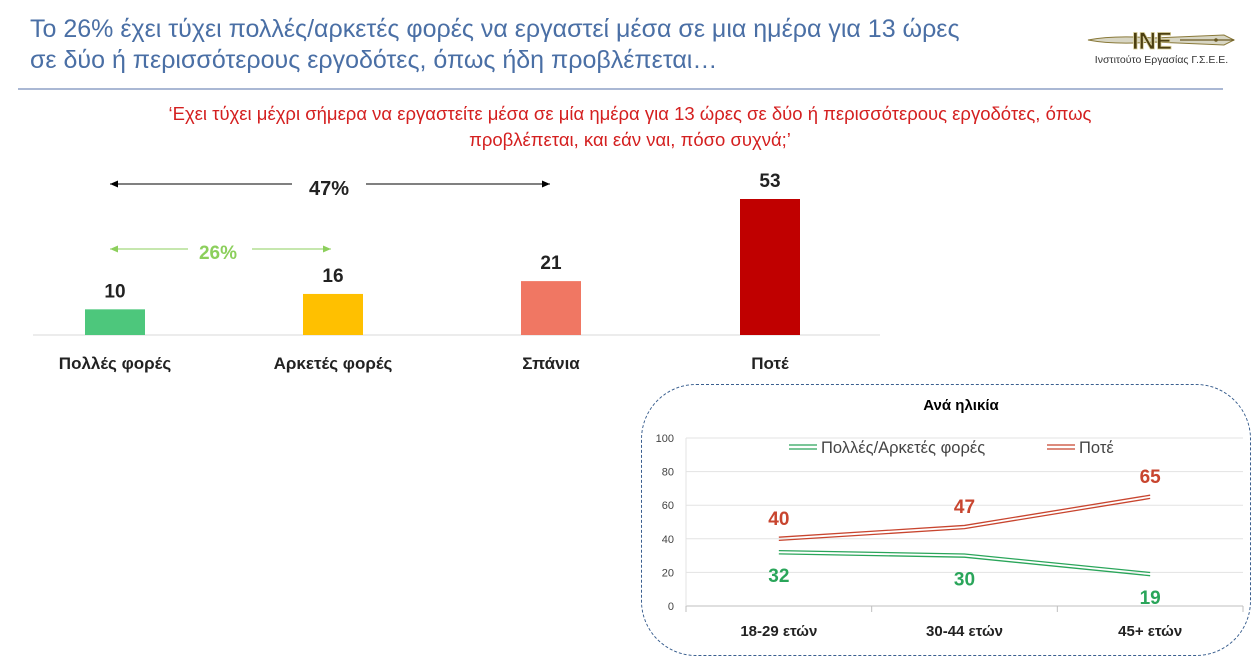 This screenshot has height=656, width=1259. I want to click on bar-value-label-3: 21, so click(551, 263).